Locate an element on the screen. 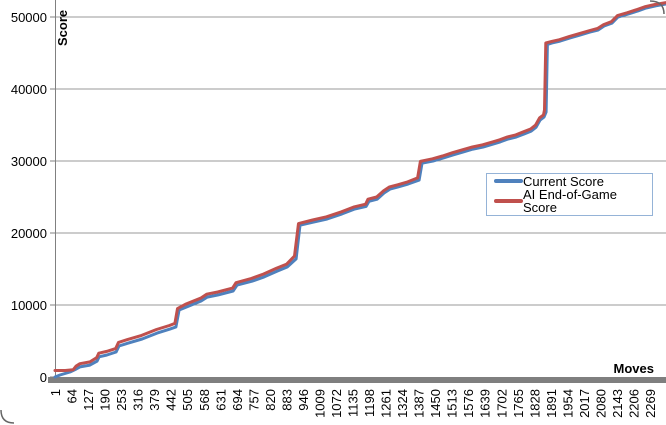 The width and height of the screenshot is (666, 425). y-tick-label: 10000 is located at coordinates (29, 305).